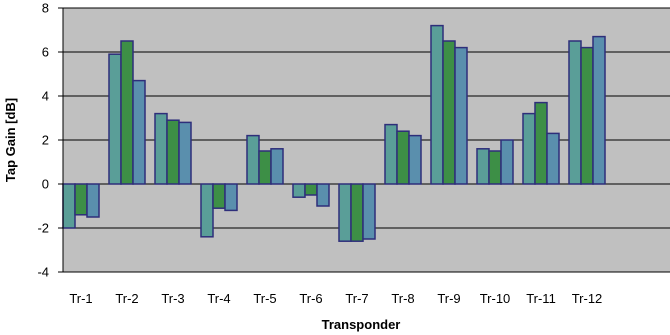 The height and width of the screenshot is (335, 670). Describe the element at coordinates (361, 324) in the screenshot. I see `x-axis-title: Transponder` at that location.